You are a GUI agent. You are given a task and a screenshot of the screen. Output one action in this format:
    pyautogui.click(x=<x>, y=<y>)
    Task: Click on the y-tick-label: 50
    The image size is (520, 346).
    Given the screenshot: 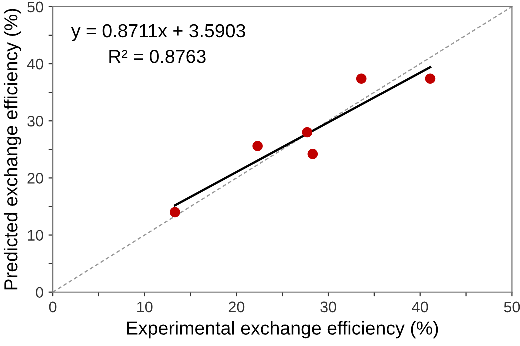 What is the action you would take?
    pyautogui.click(x=36, y=7)
    